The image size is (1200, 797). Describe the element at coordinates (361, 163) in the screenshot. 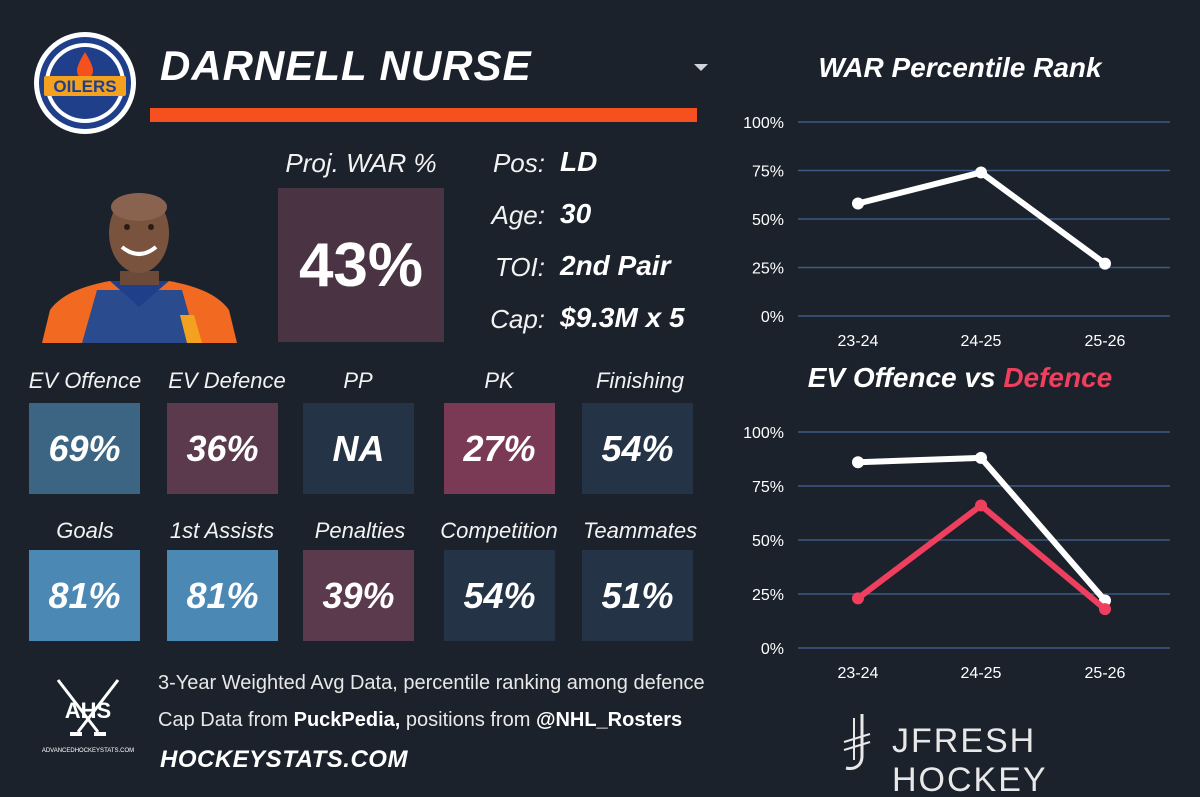

I see `proj-war-label: Proj. WAR %` at that location.